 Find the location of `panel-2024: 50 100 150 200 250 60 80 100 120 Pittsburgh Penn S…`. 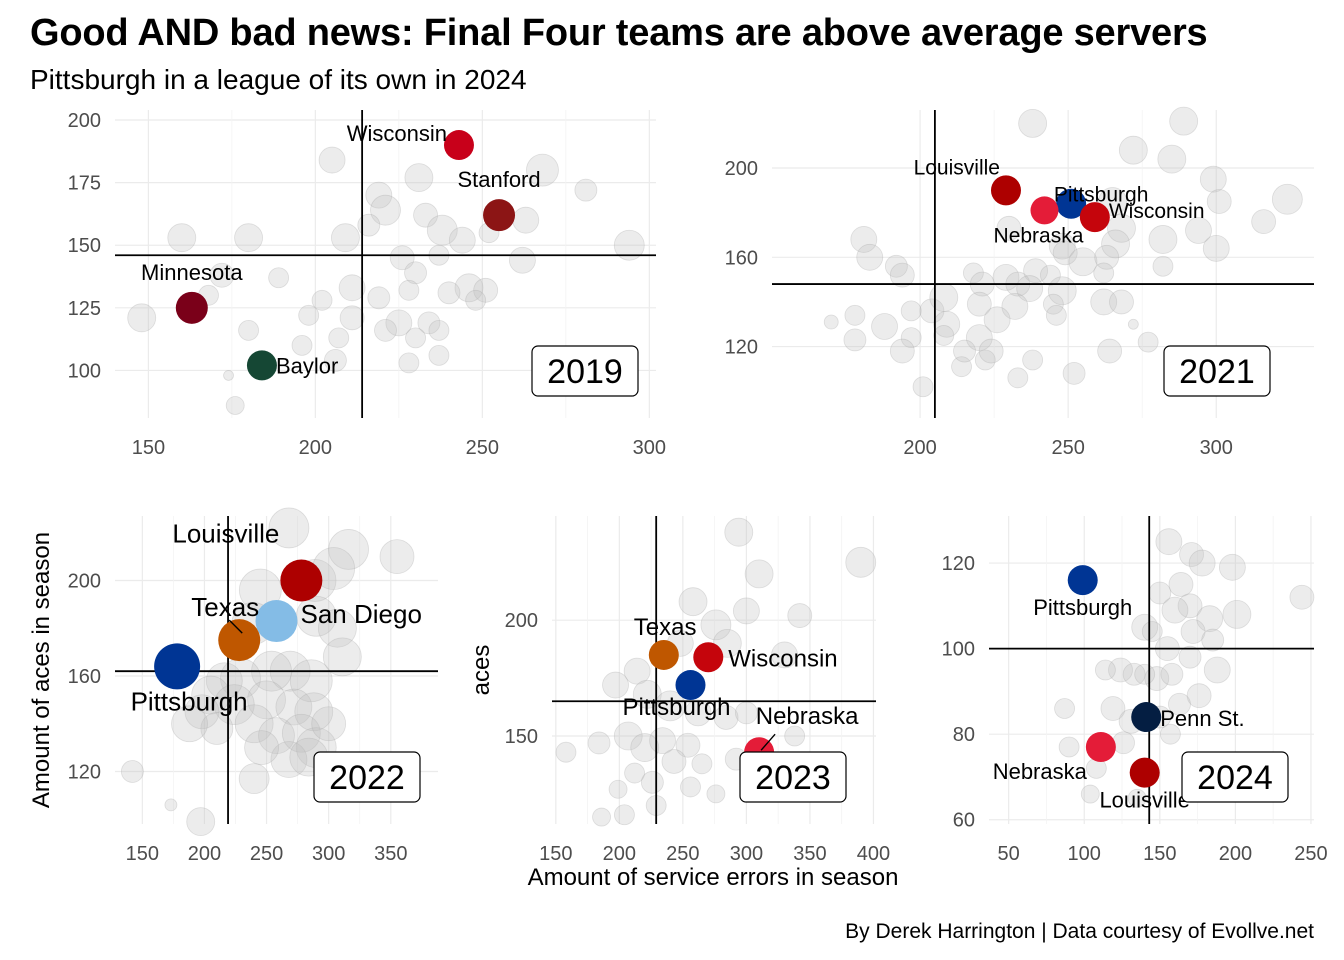

panel-2024: 50 100 150 200 250 60 80 100 120 Pittsburgh Penn S… is located at coordinates (1135, 690).